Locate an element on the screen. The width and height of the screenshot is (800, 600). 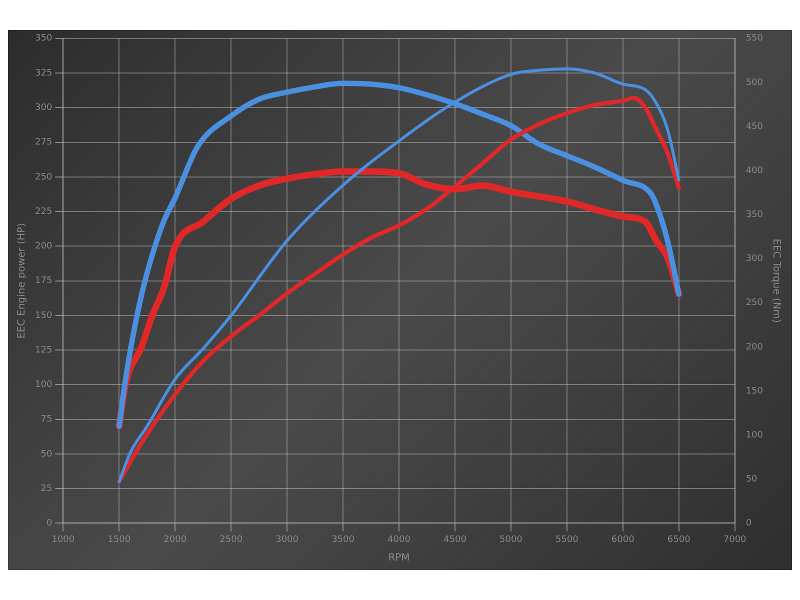
y-tick-label: 25 is located at coordinates (46, 489).